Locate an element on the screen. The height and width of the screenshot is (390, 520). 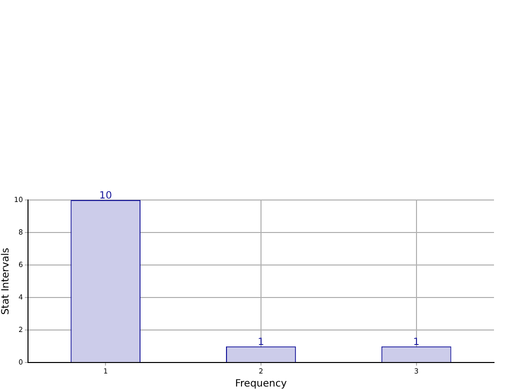
y-axis-title: Stat Intervals is located at coordinates (6, 281).